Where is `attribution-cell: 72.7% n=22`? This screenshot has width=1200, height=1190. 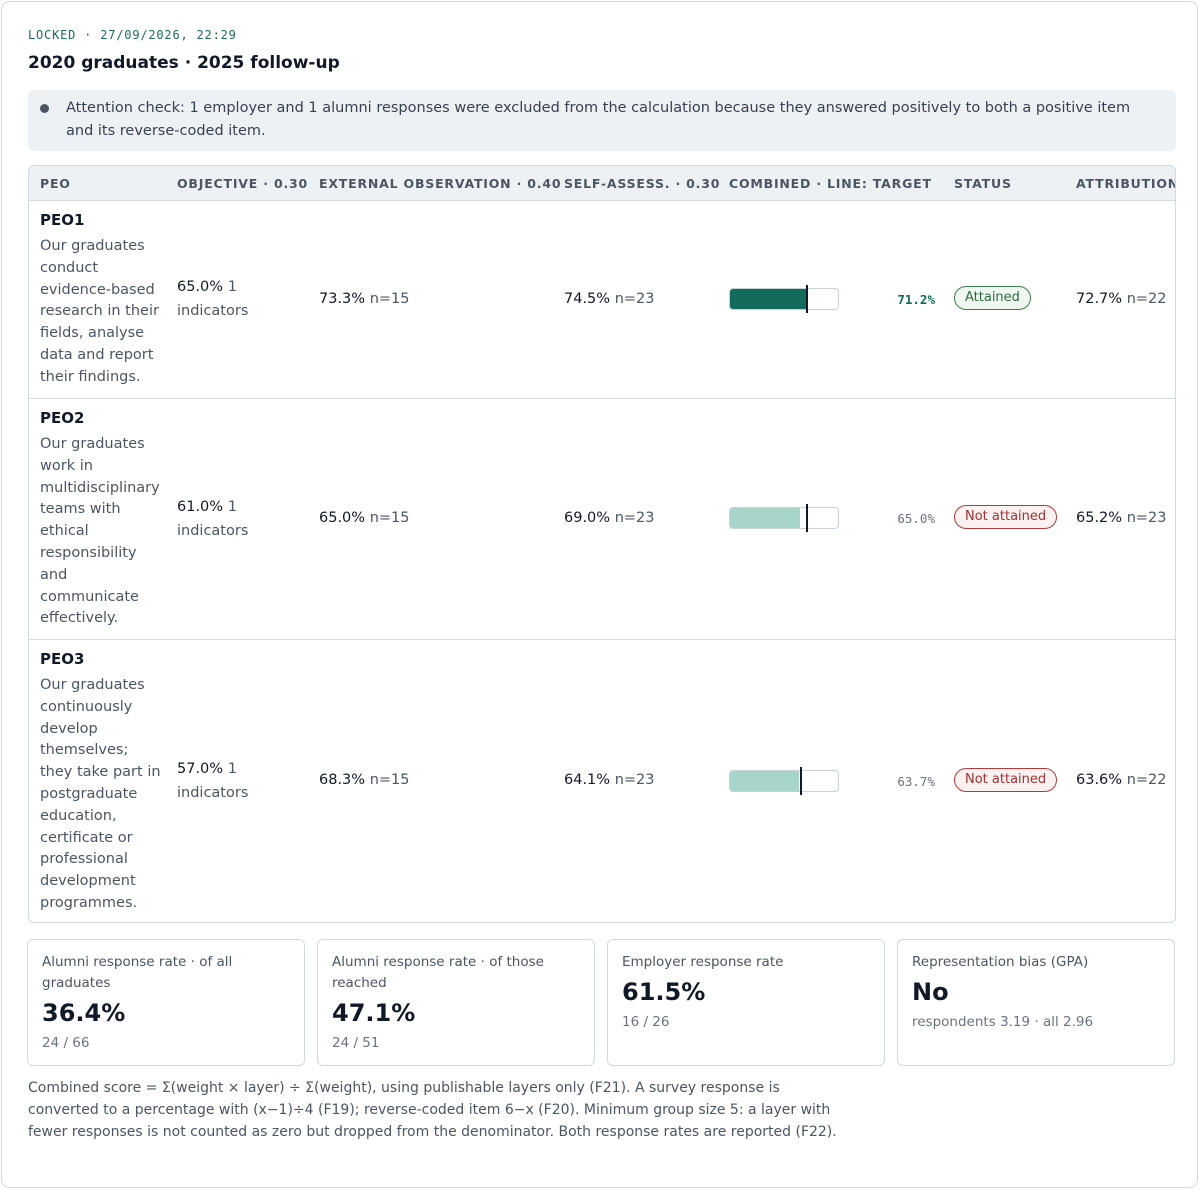 attribution-cell: 72.7% n=22 is located at coordinates (1121, 299).